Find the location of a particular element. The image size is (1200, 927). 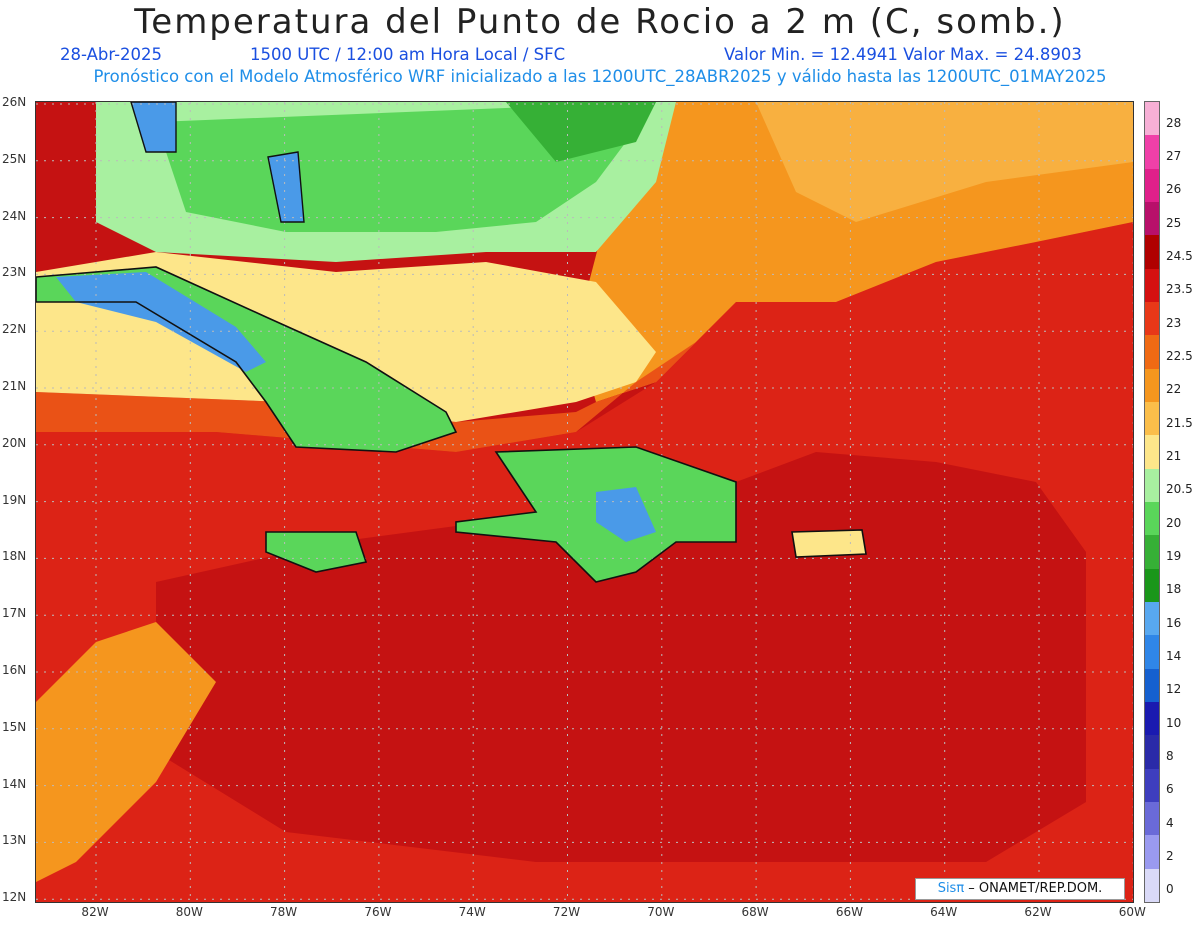

colorbar-label: 20 is located at coordinates (1174, 522).